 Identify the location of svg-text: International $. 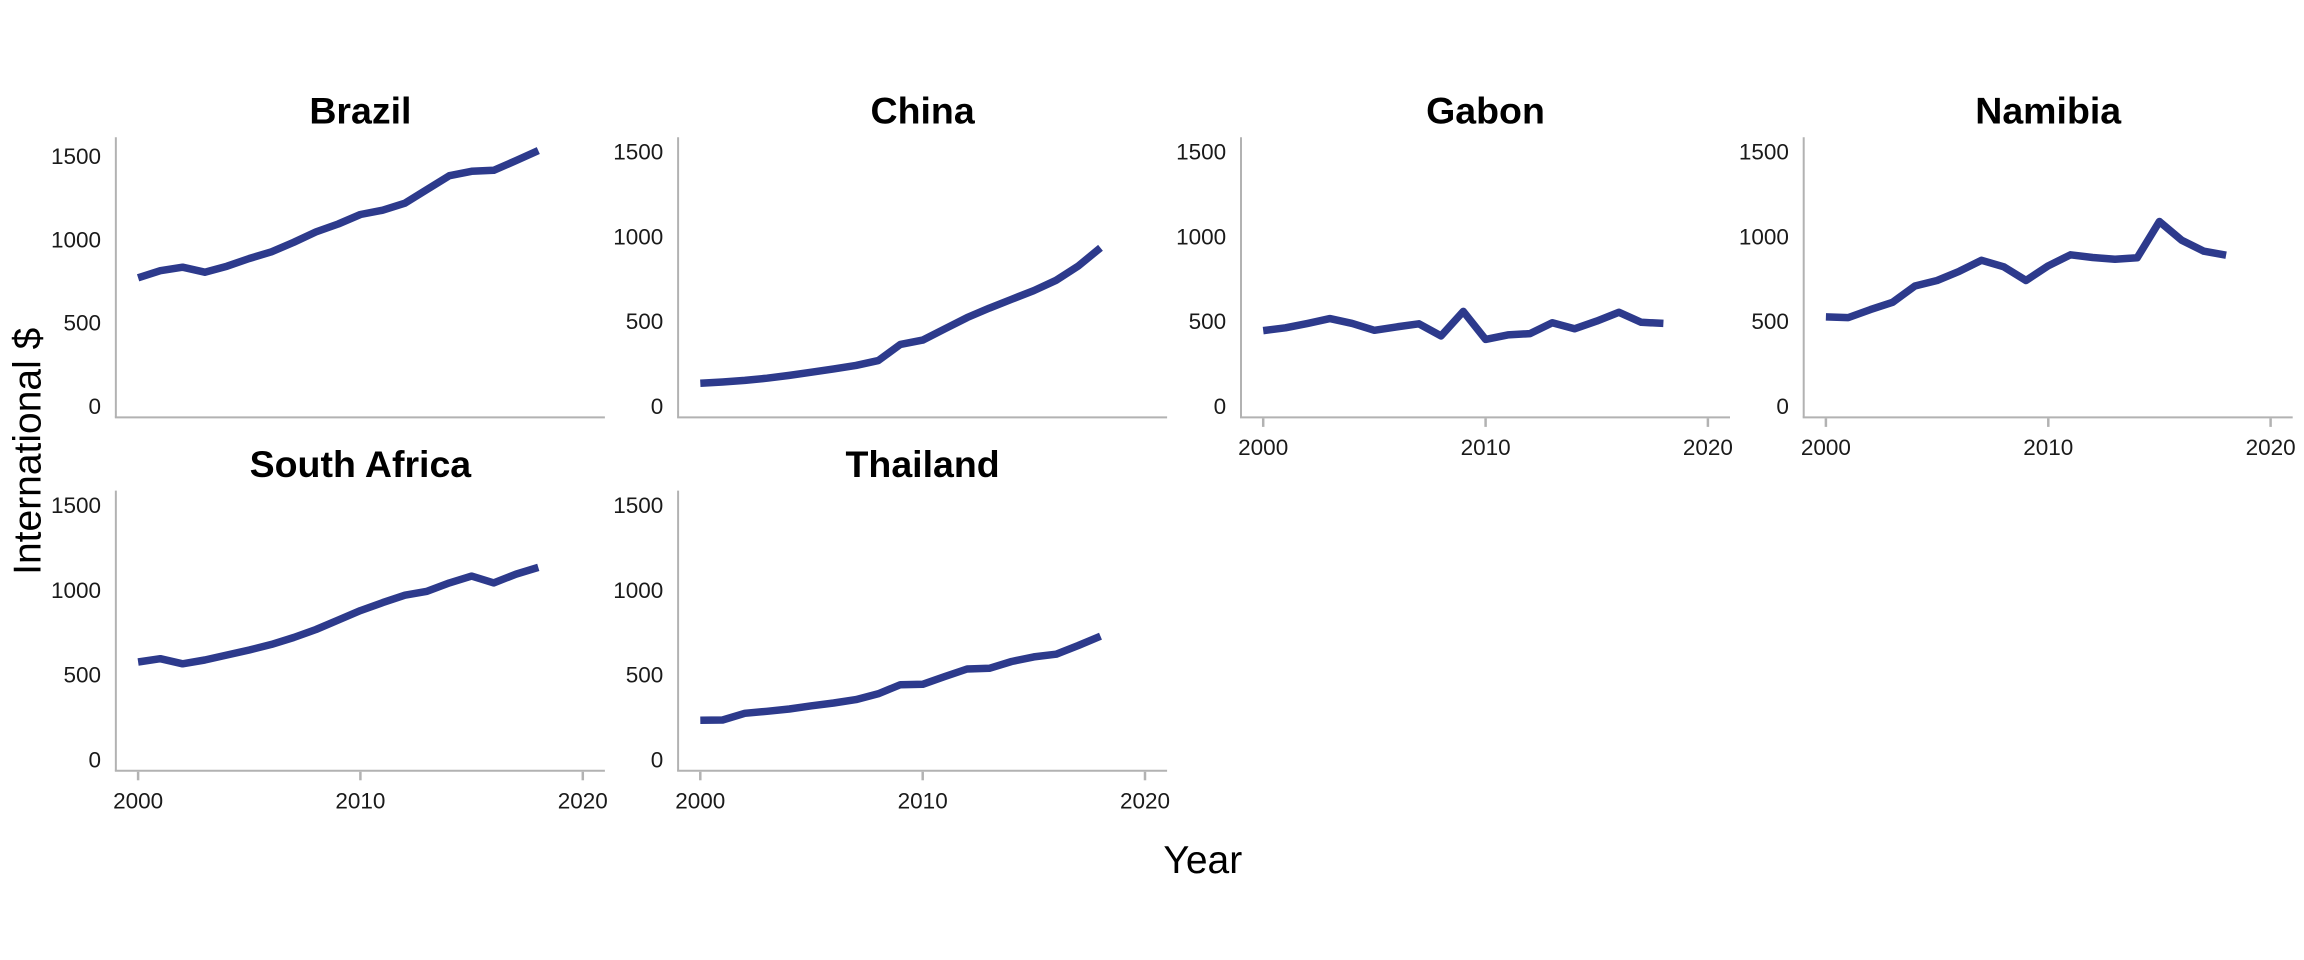
(28, 450).